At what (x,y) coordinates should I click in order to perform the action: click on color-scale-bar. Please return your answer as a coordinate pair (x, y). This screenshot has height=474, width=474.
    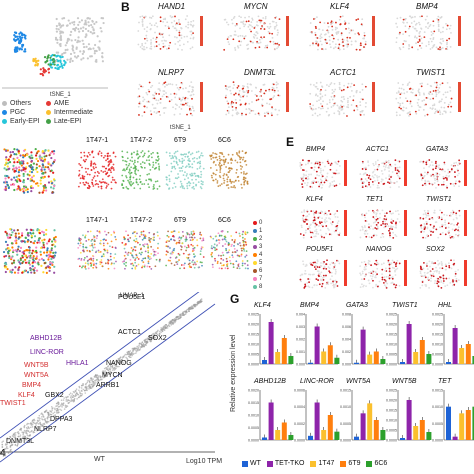
    Looking at the image, I should click on (465, 273).